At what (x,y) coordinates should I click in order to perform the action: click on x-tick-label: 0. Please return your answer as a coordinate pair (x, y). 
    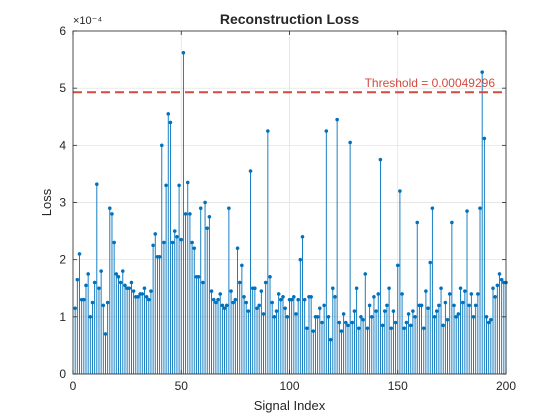
    Looking at the image, I should click on (73, 386).